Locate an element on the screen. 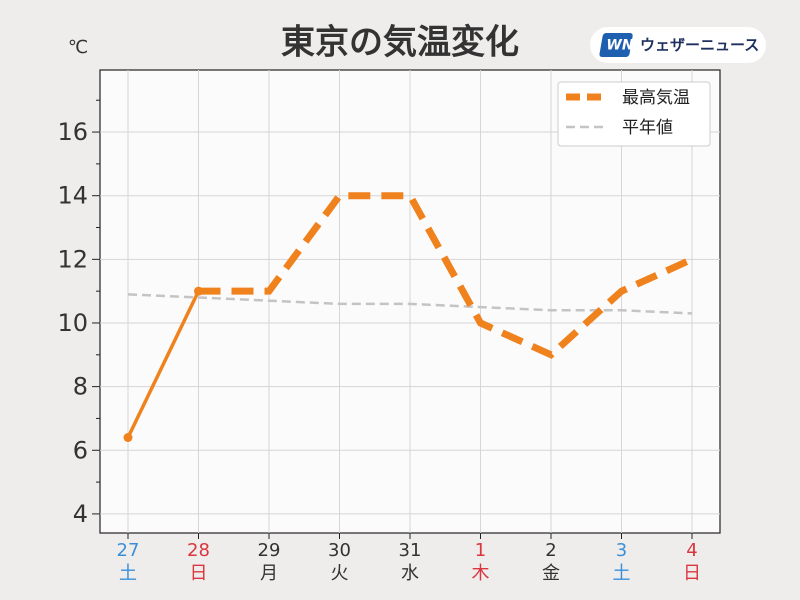  x-weekday-label: 木 is located at coordinates (481, 573).